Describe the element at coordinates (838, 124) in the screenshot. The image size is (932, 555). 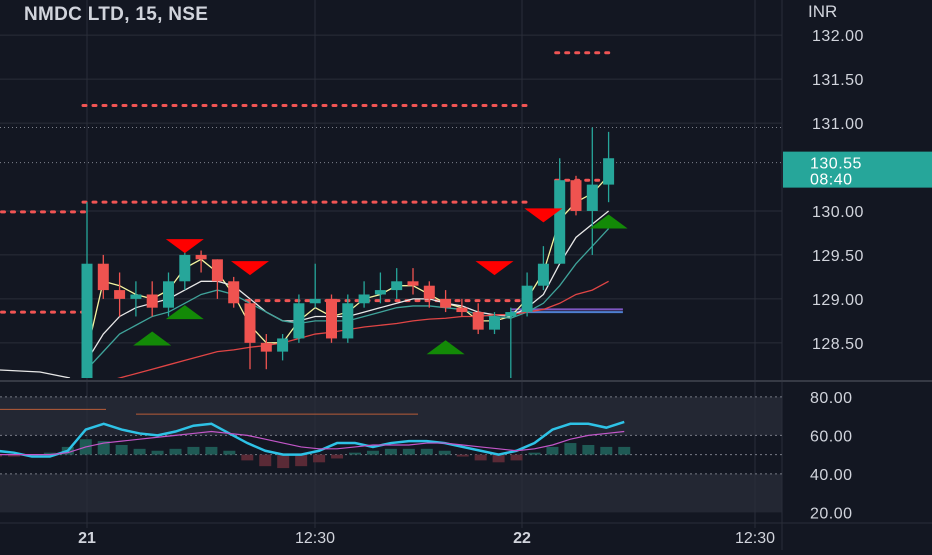
I see `price-tick-label: 131.00` at that location.